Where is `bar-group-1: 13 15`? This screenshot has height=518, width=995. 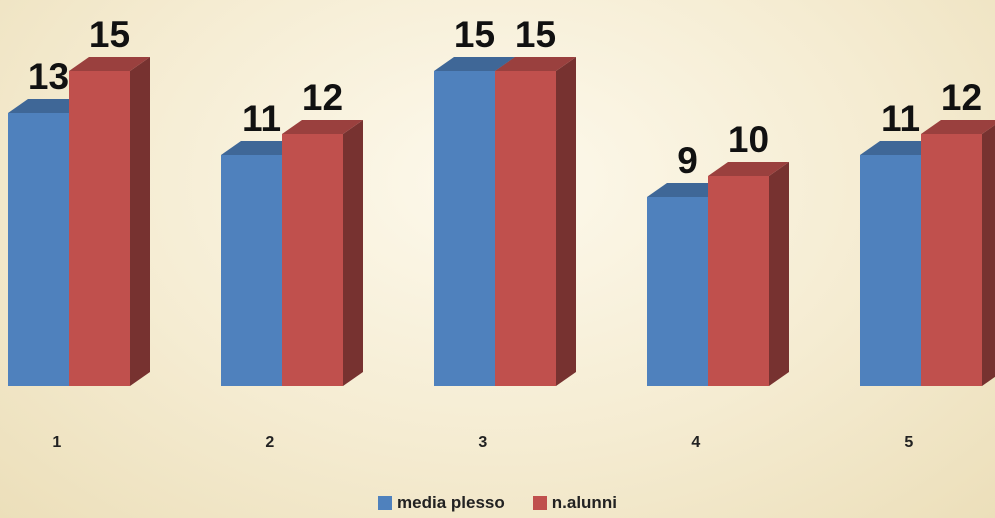
bar-group-1: 13 15 is located at coordinates (79, 200).